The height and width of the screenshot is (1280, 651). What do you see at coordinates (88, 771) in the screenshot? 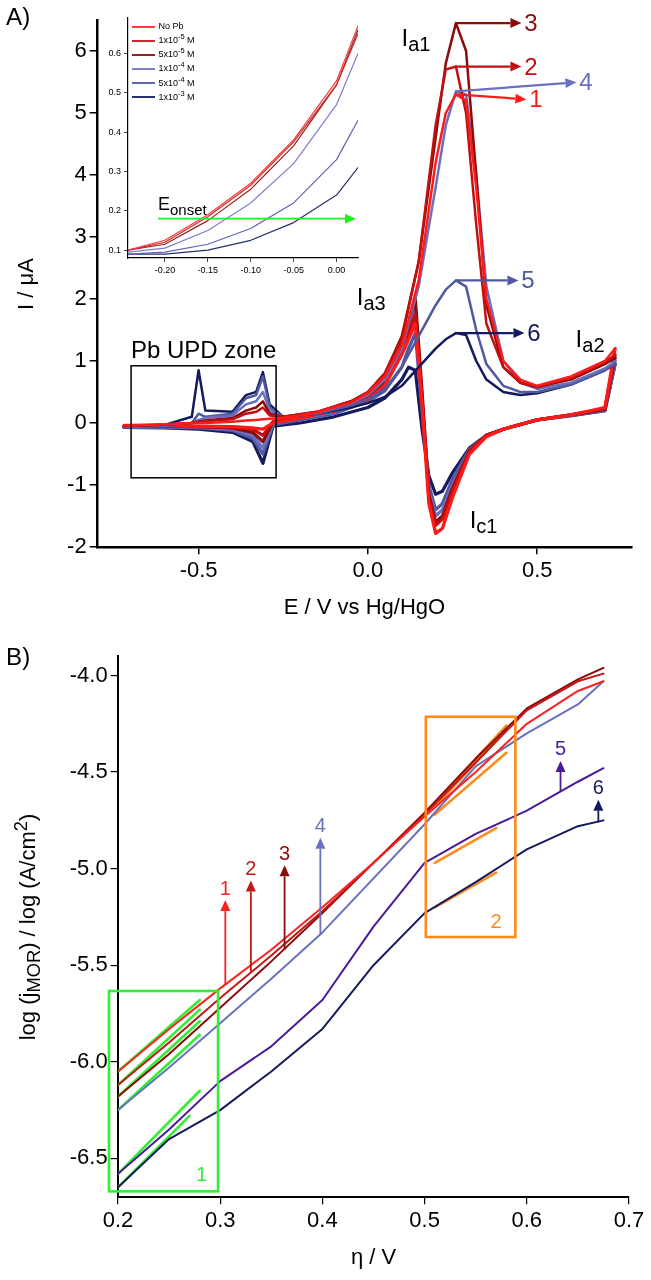
I see `y-tick-label: -4.5` at bounding box center [88, 771].